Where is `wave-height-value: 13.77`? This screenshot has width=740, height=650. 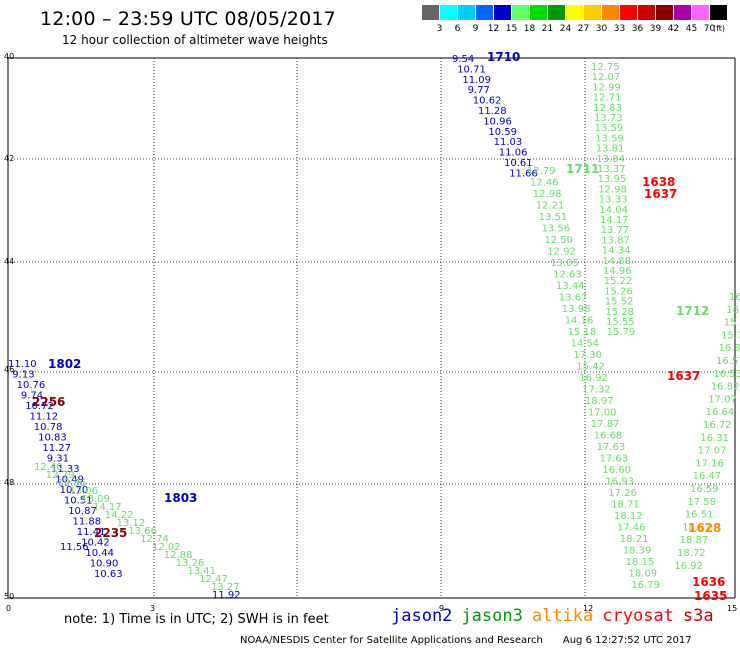
wave-height-value: 13.77 is located at coordinates (615, 230).